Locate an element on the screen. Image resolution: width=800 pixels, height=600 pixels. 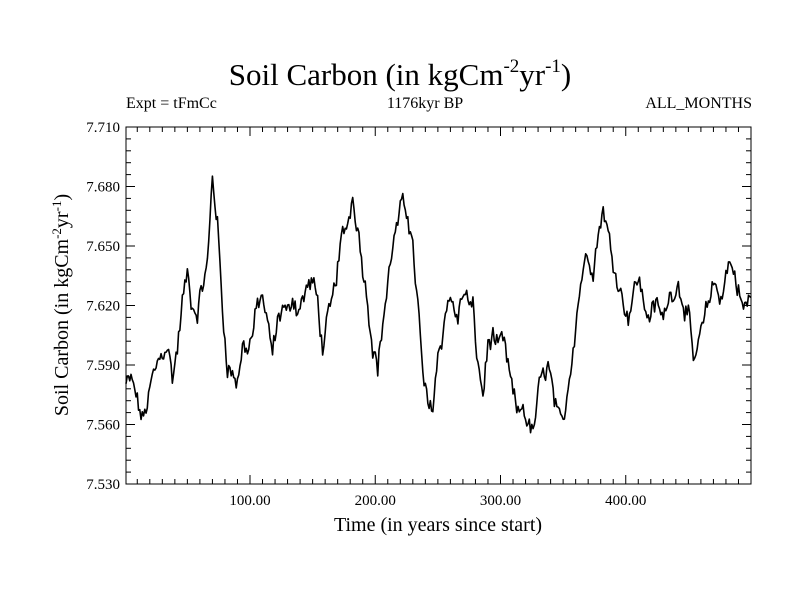
chart-title-close: ) is located at coordinates (566, 74).